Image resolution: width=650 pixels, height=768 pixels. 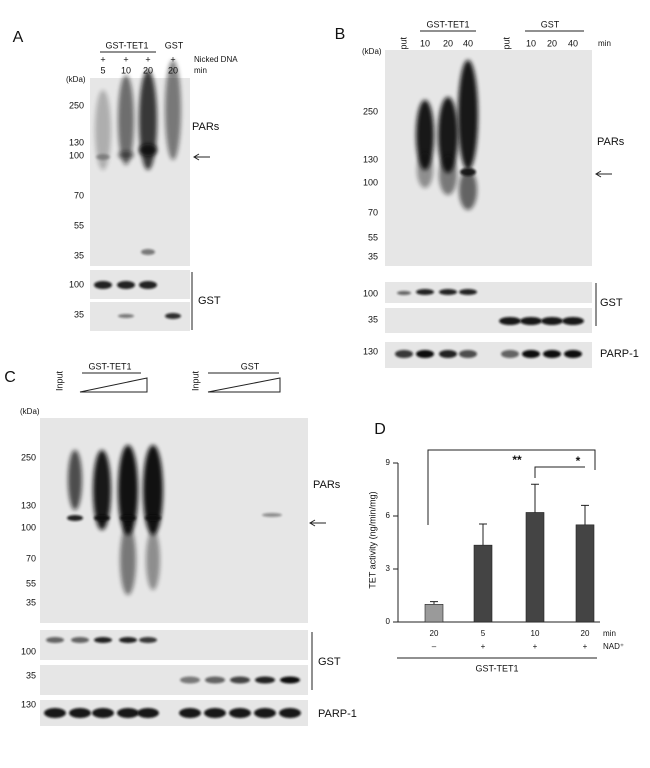 What do you see at coordinates (468, 43) in the screenshot?
I see `label: 40` at bounding box center [468, 43].